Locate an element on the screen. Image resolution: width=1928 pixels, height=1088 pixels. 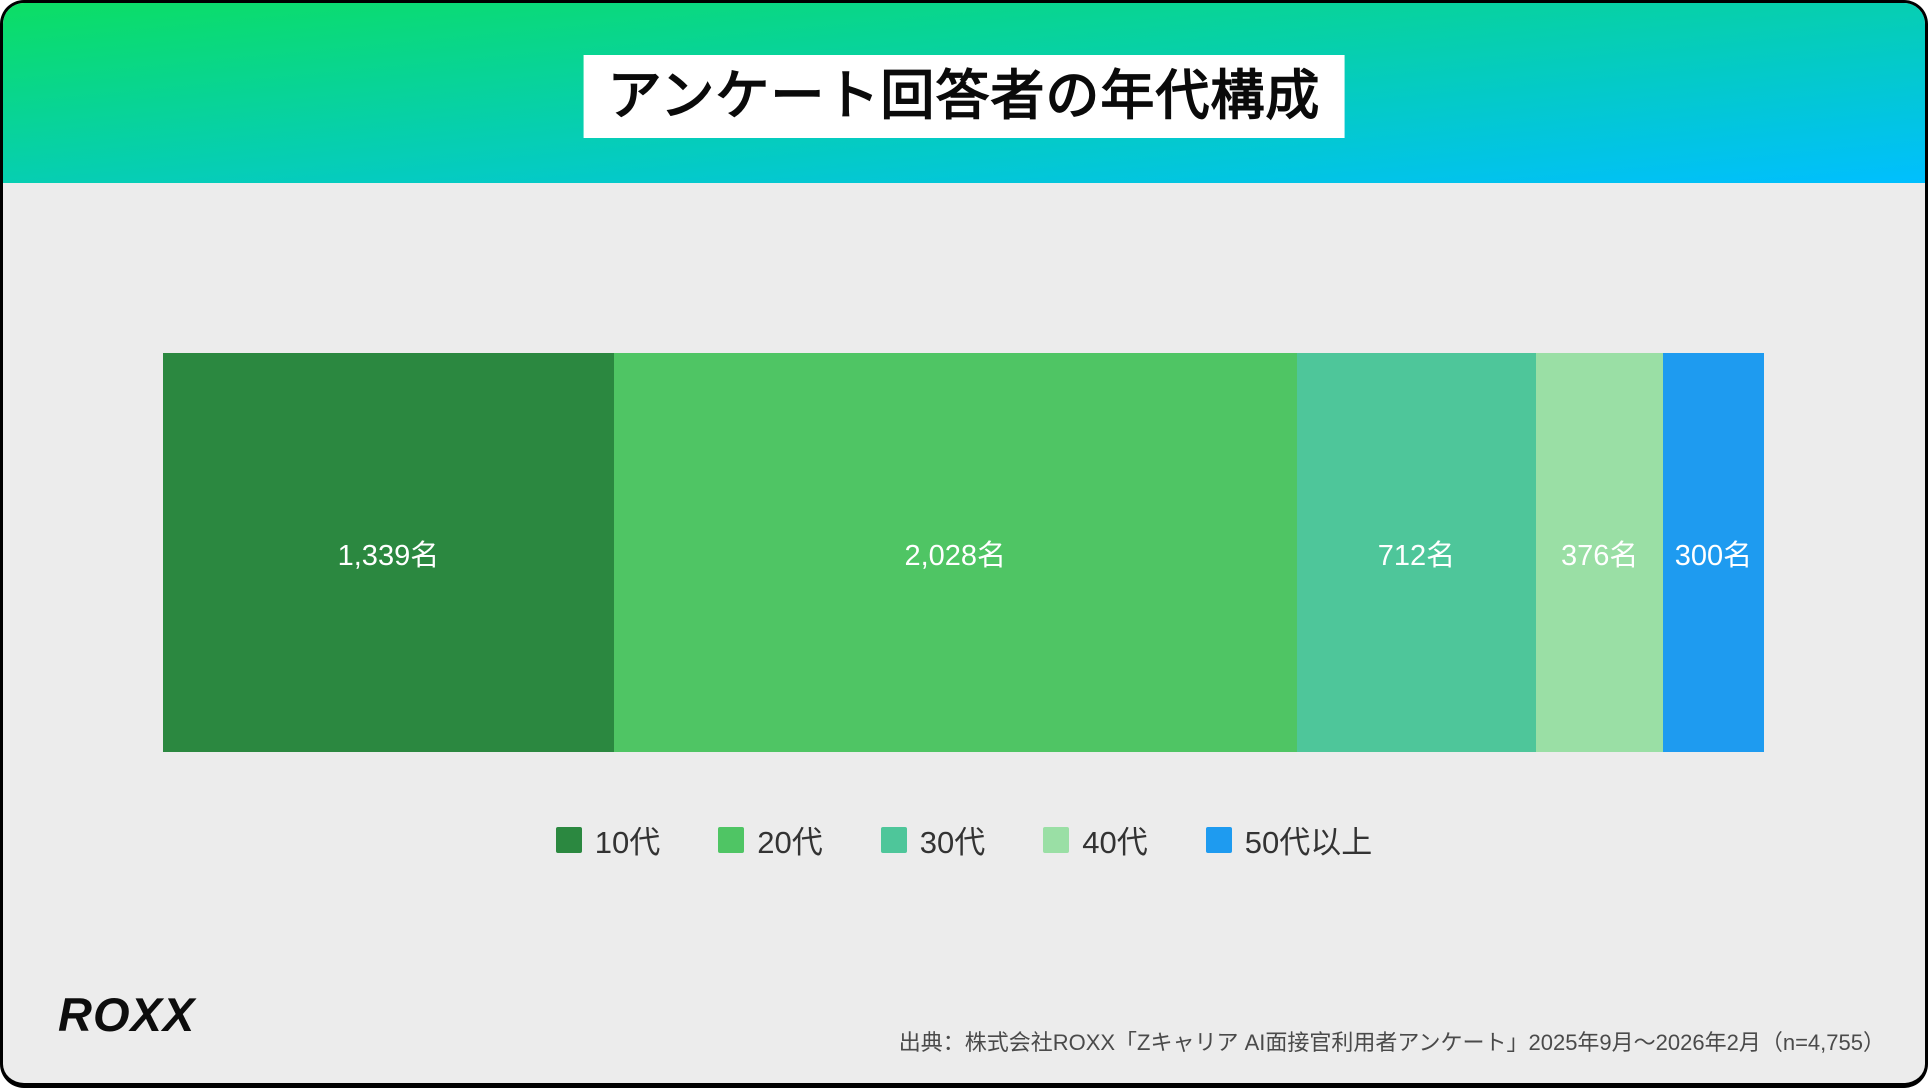
page-title: アンケート回答者の年代構成 is located at coordinates (964, 96).